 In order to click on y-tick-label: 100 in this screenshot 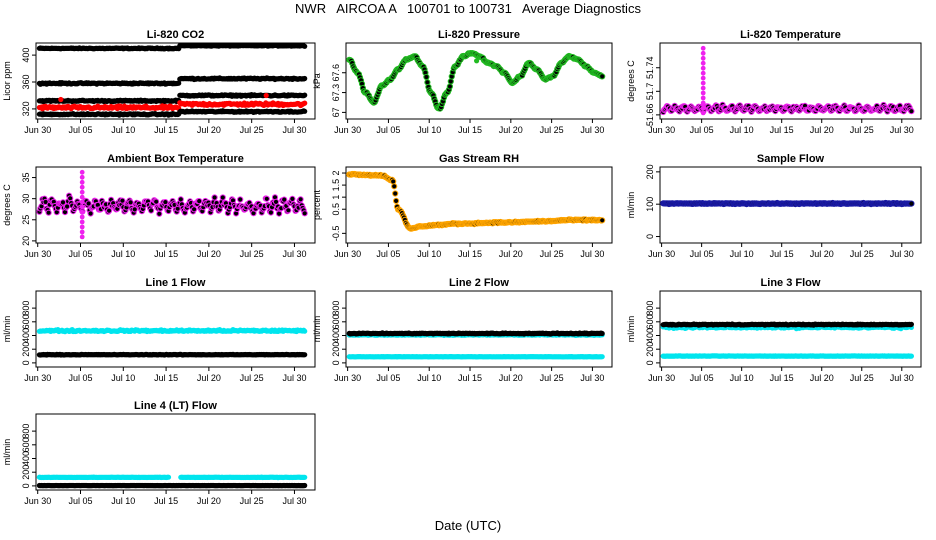, I will do `click(650, 204)`.